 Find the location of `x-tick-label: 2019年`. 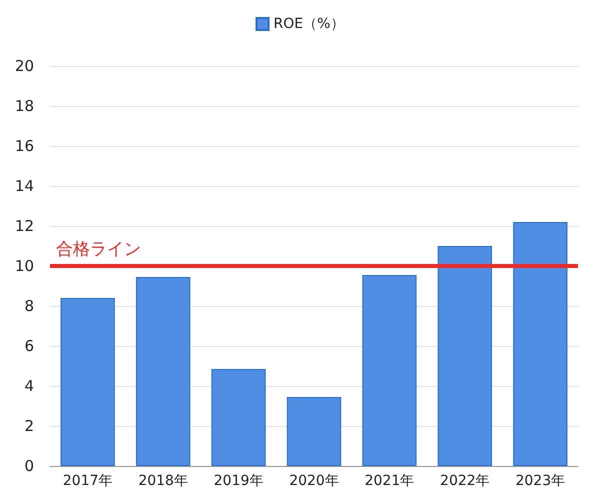

x-tick-label: 2019年 is located at coordinates (239, 481).